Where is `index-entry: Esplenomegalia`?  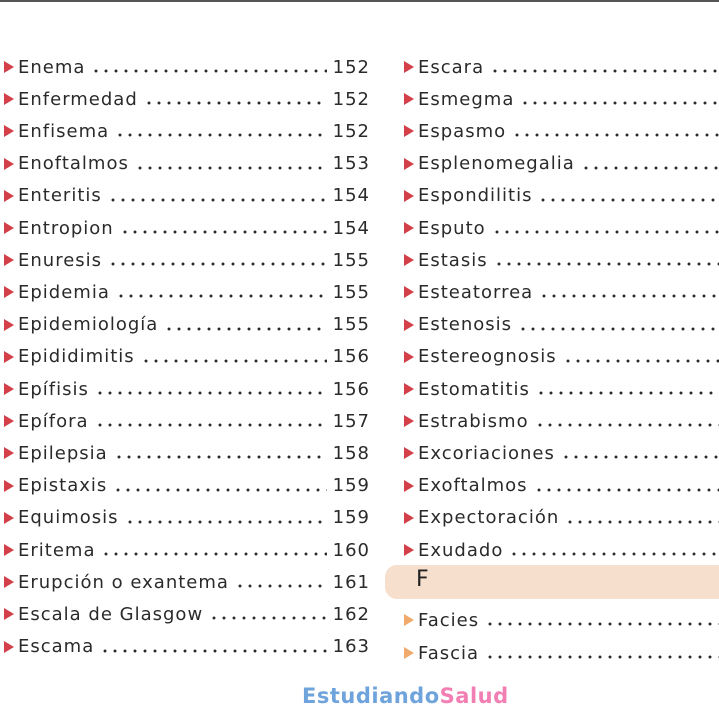 index-entry: Esplenomegalia is located at coordinates (561, 164).